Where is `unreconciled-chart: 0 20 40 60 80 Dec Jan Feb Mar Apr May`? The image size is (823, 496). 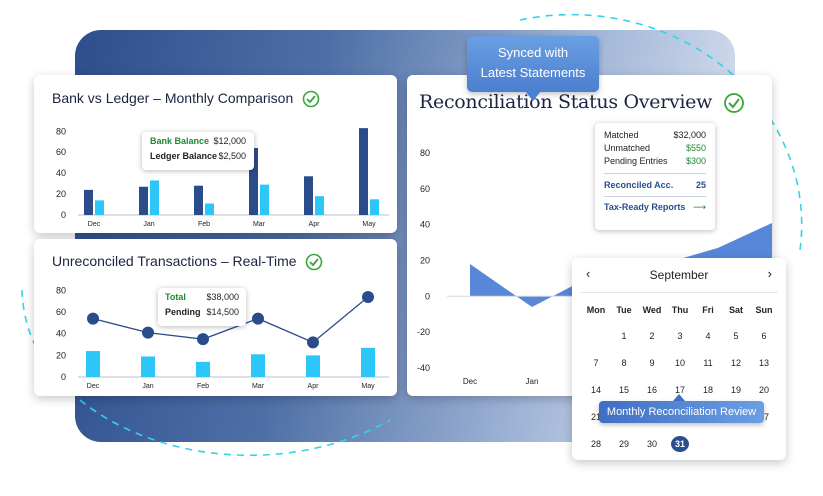
unreconciled-chart: 0 20 40 60 80 Dec Jan Feb Mar Apr May is located at coordinates (222, 337).